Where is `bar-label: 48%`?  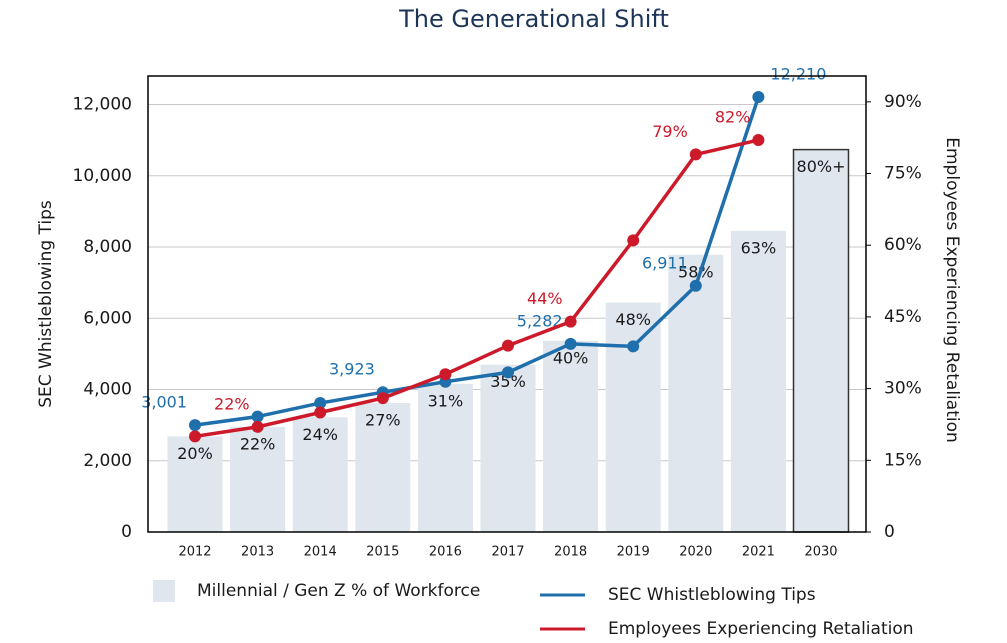 bar-label: 48% is located at coordinates (633, 319).